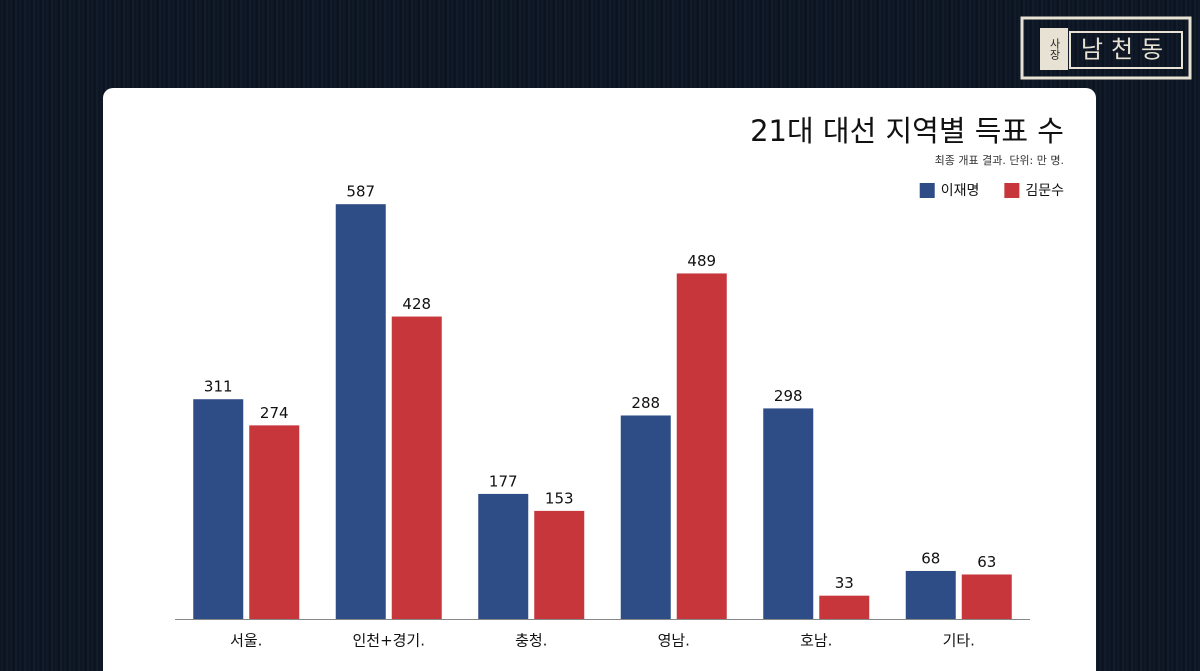  I want to click on chart-subtitle: 최종 개표 결과. 단위: 만 명., so click(999, 160).